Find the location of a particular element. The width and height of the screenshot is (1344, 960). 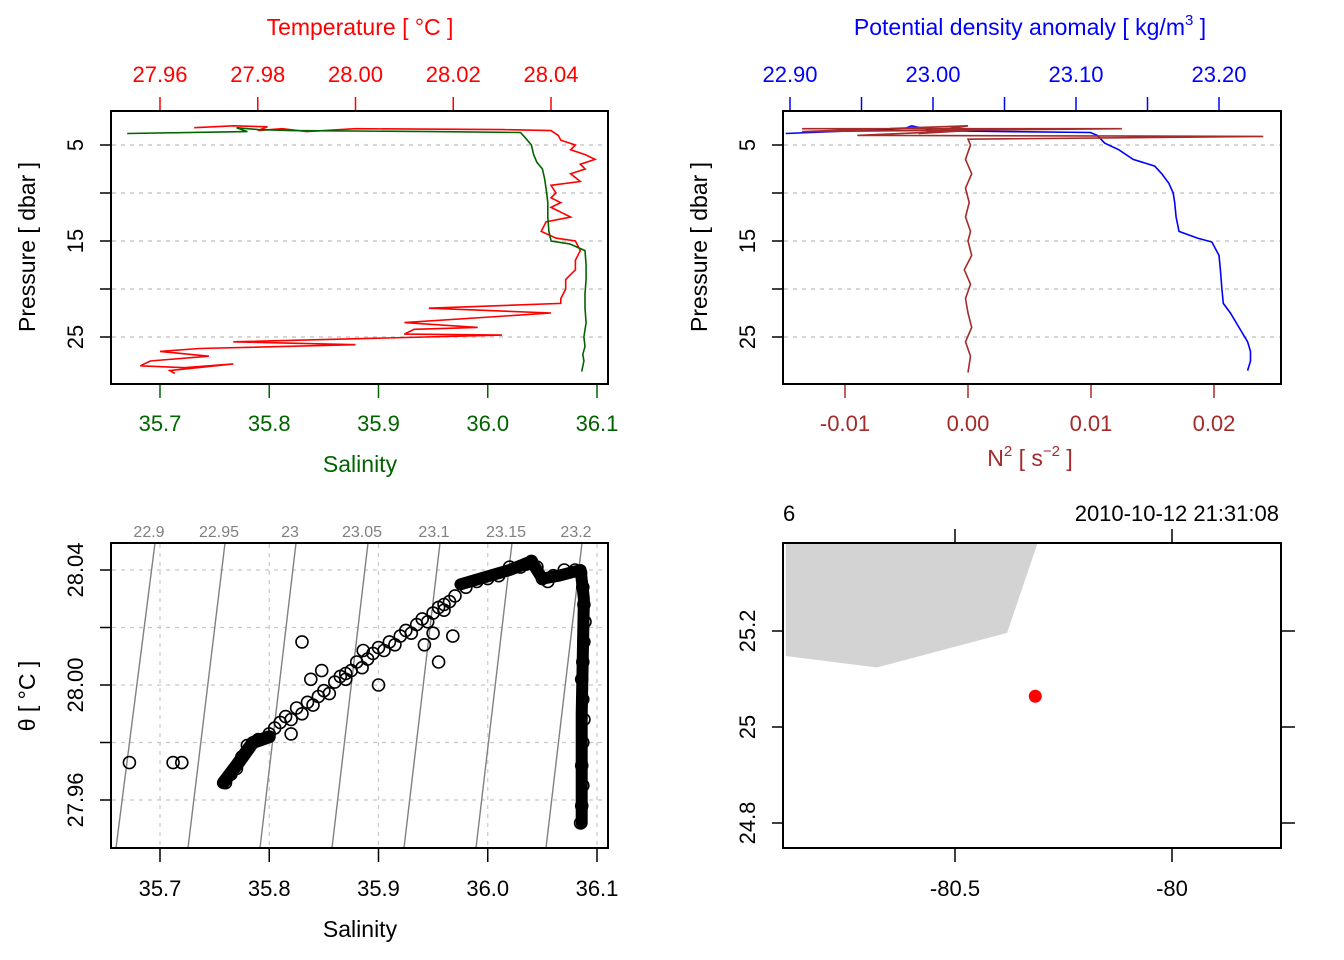

y-tick-label: 27.96 is located at coordinates (75, 799).